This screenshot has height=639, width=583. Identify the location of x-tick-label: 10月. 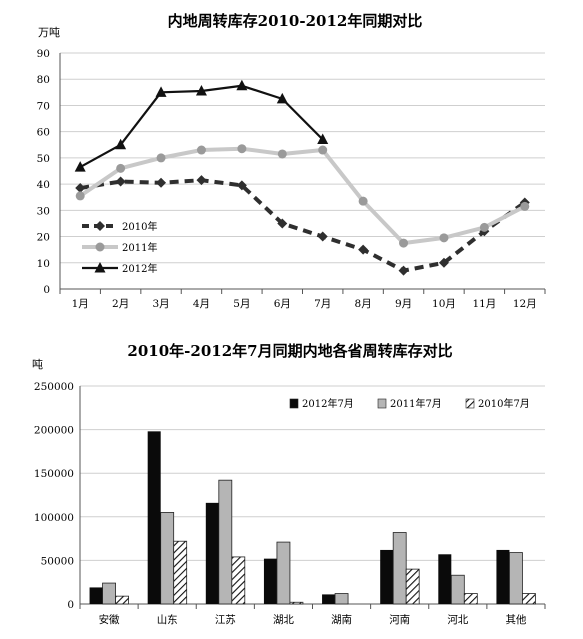
(444, 304).